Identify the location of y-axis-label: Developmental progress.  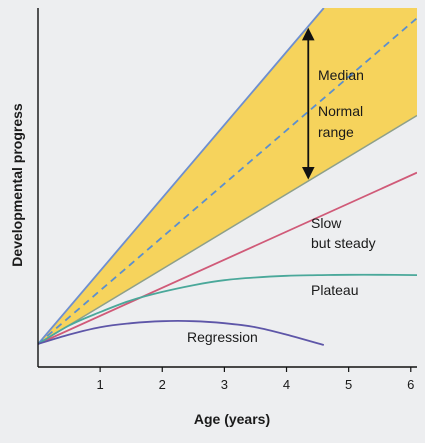
(17, 185).